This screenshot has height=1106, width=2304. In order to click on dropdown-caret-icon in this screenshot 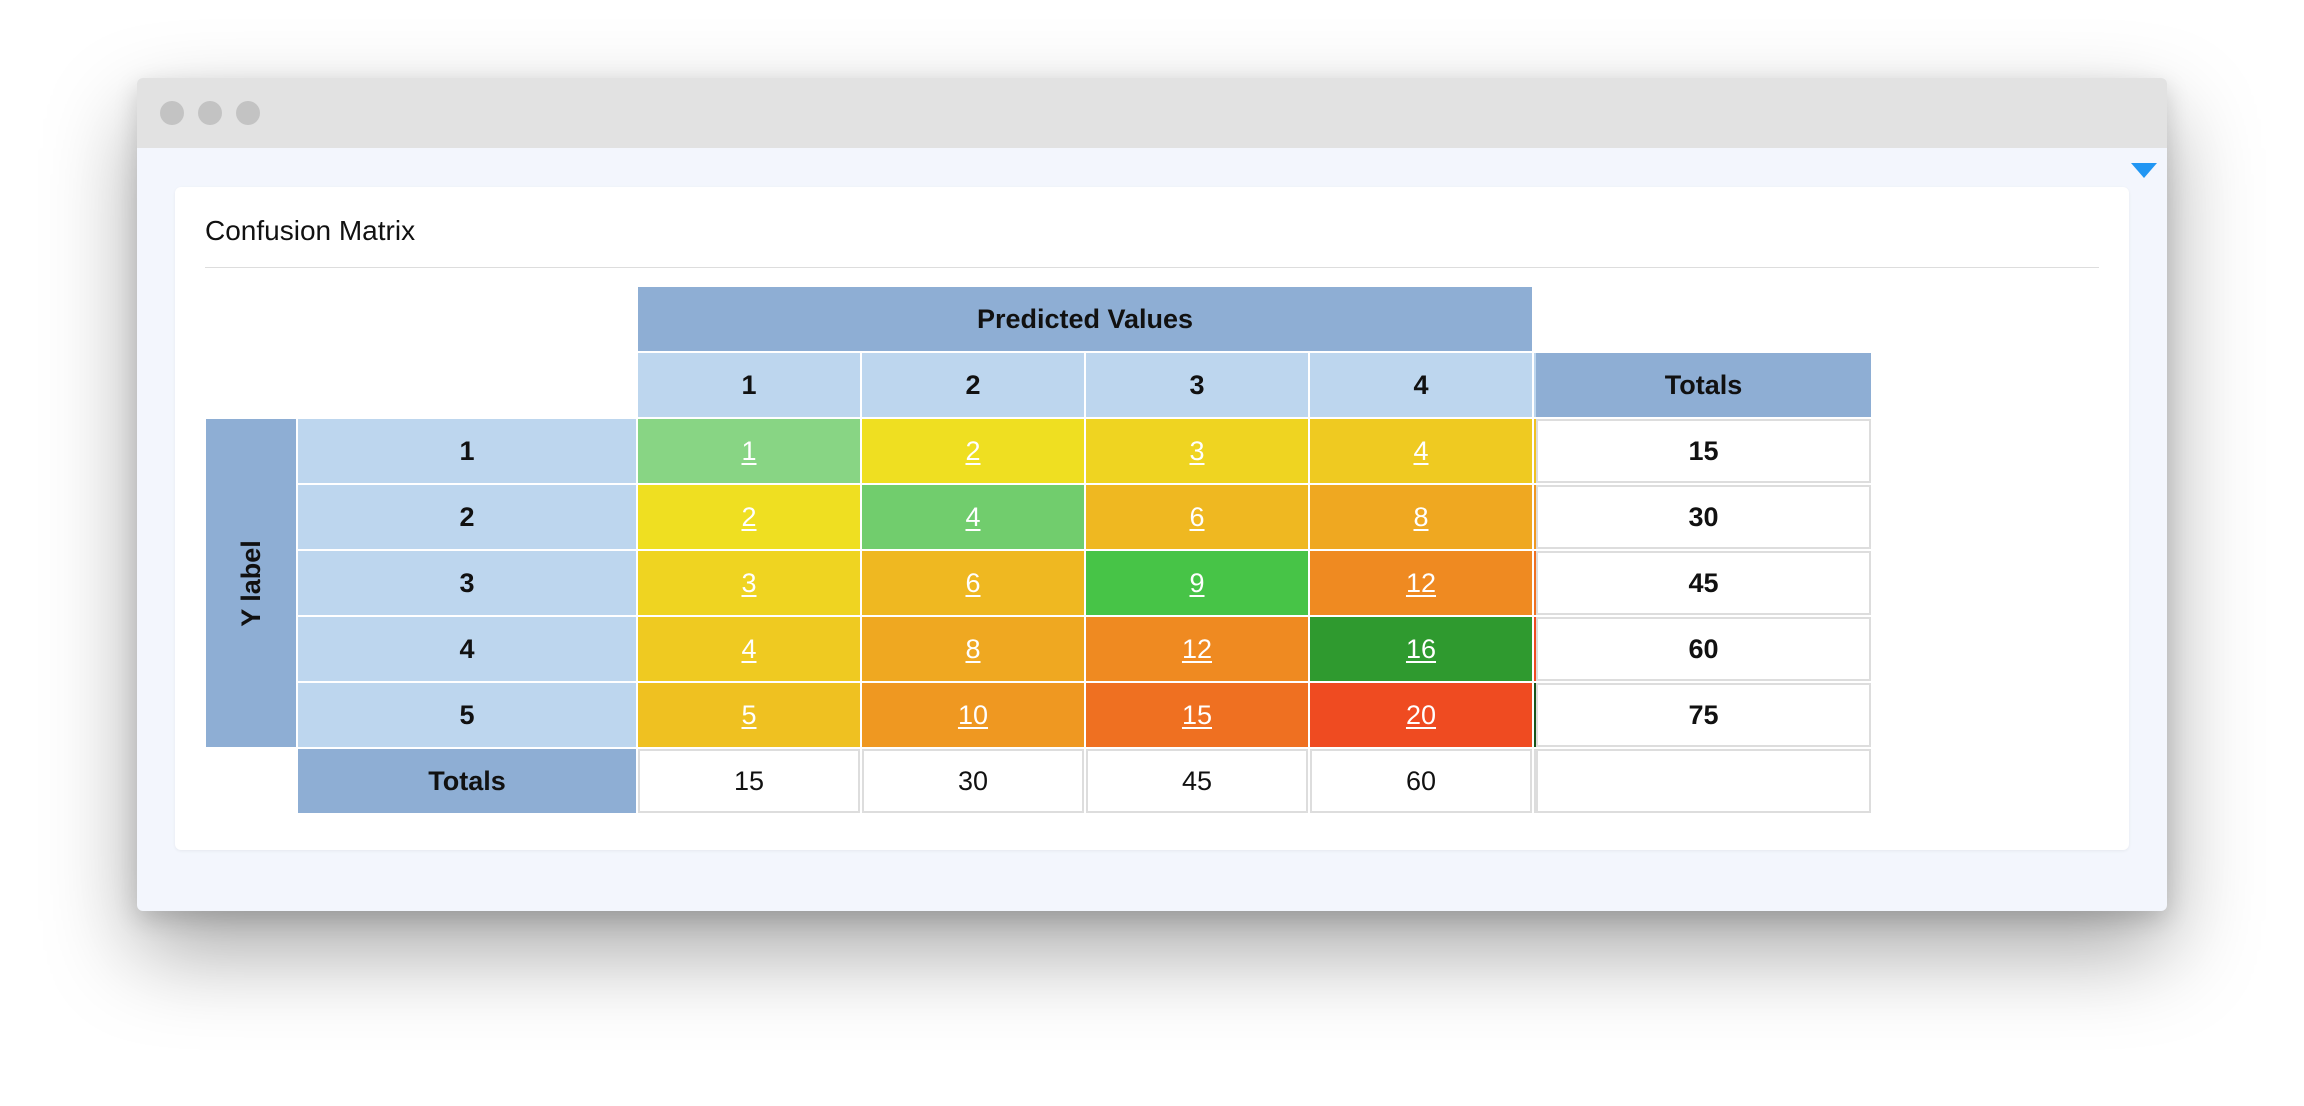, I will do `click(2144, 170)`.